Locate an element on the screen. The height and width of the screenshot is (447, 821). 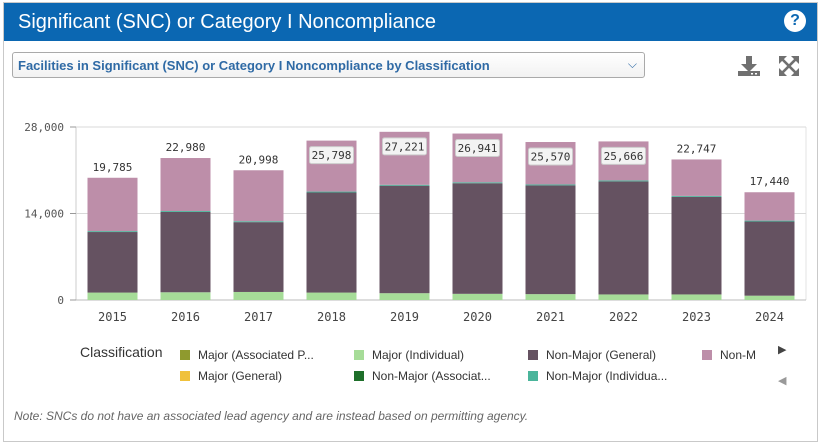
total-label: 25,570 is located at coordinates (551, 157).